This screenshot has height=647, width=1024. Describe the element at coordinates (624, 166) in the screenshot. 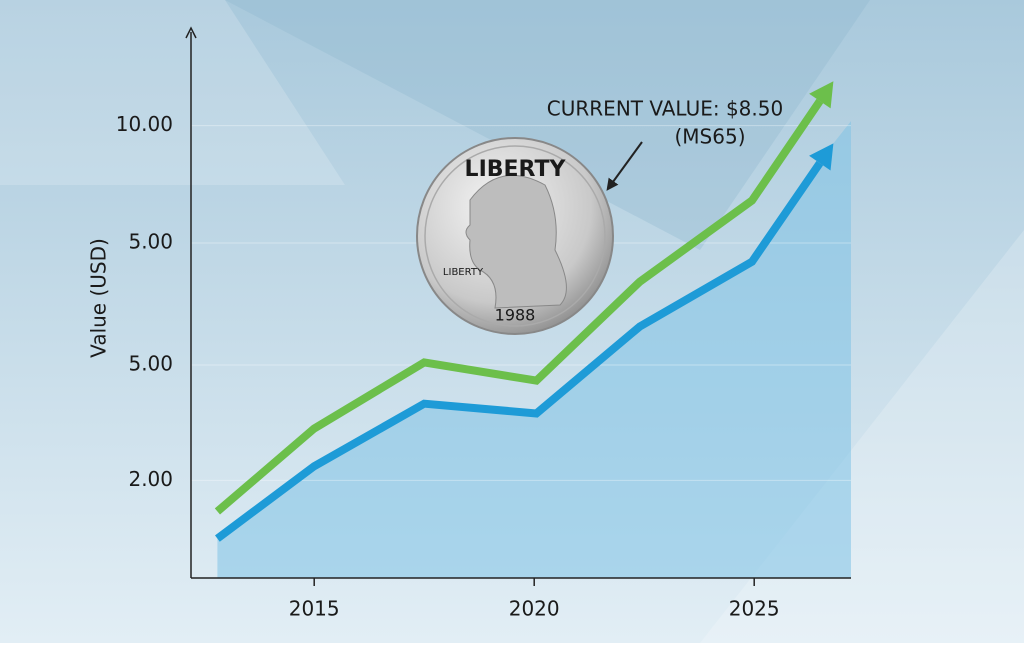

I see `annotation-arrow` at that location.